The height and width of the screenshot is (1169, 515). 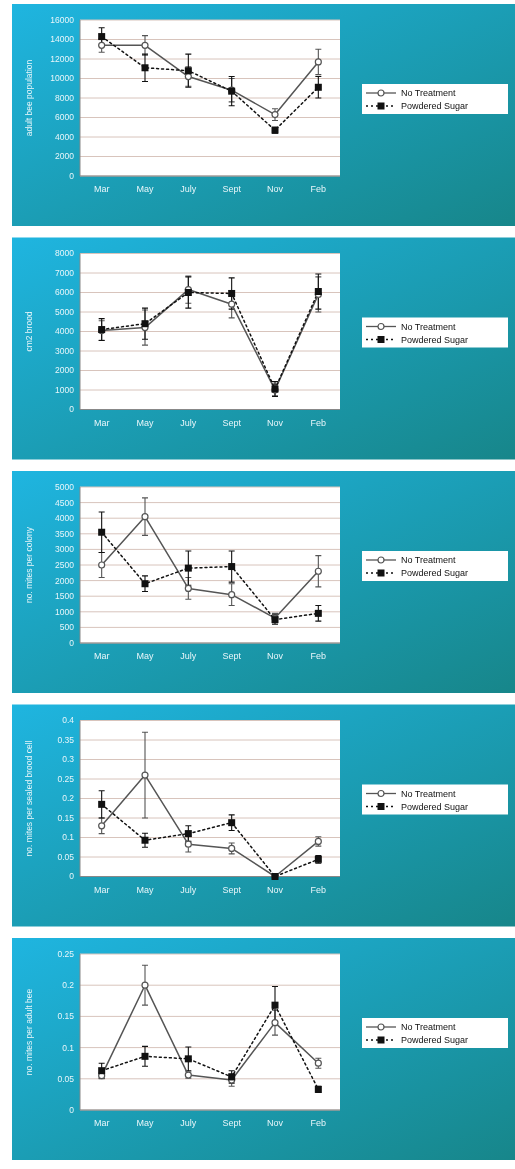 I want to click on y-tick-label: 10000, so click(x=62, y=78).